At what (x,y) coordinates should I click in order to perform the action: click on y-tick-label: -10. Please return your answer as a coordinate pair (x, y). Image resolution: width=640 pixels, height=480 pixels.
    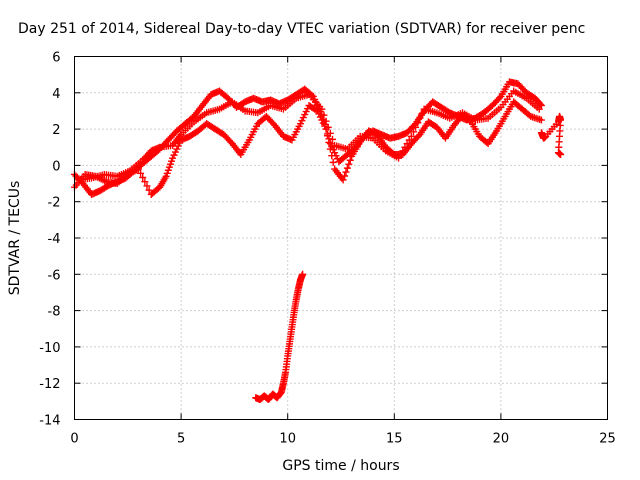
    Looking at the image, I should click on (49, 348).